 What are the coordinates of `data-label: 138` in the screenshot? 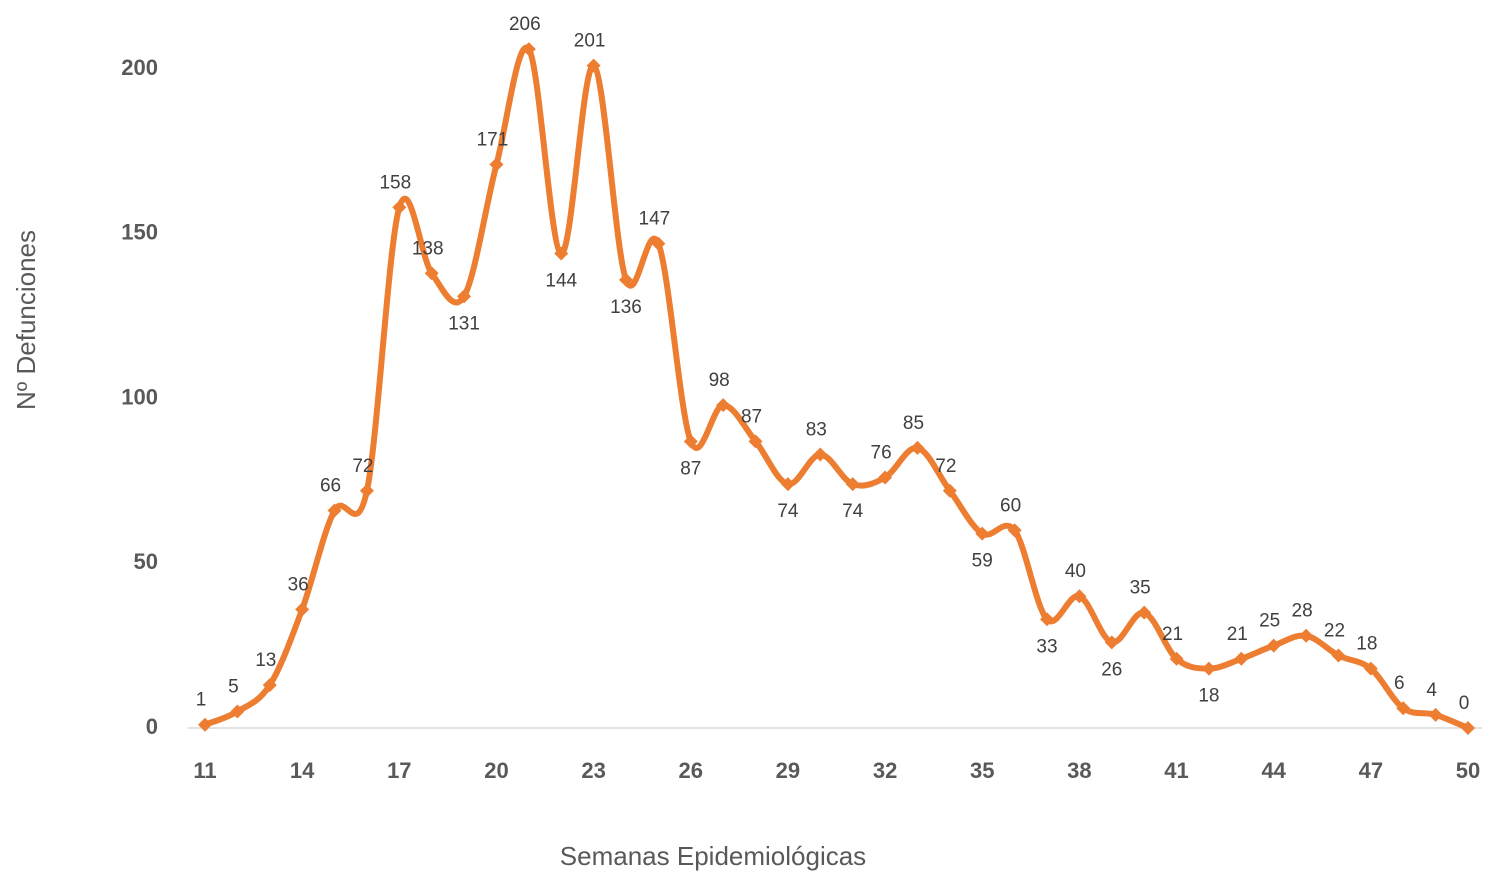 It's located at (428, 248).